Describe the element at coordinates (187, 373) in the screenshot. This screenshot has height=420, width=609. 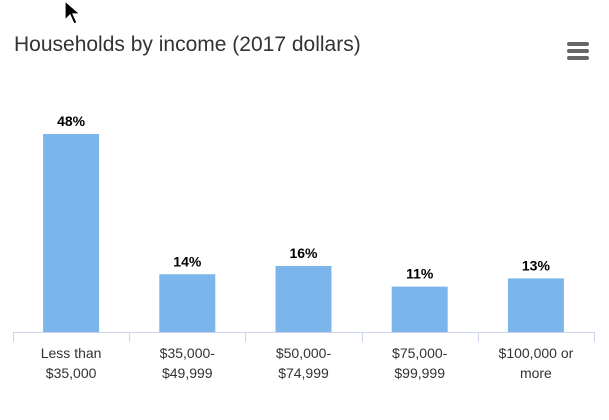
I see `category-label-1-line-1: $49,999` at that location.